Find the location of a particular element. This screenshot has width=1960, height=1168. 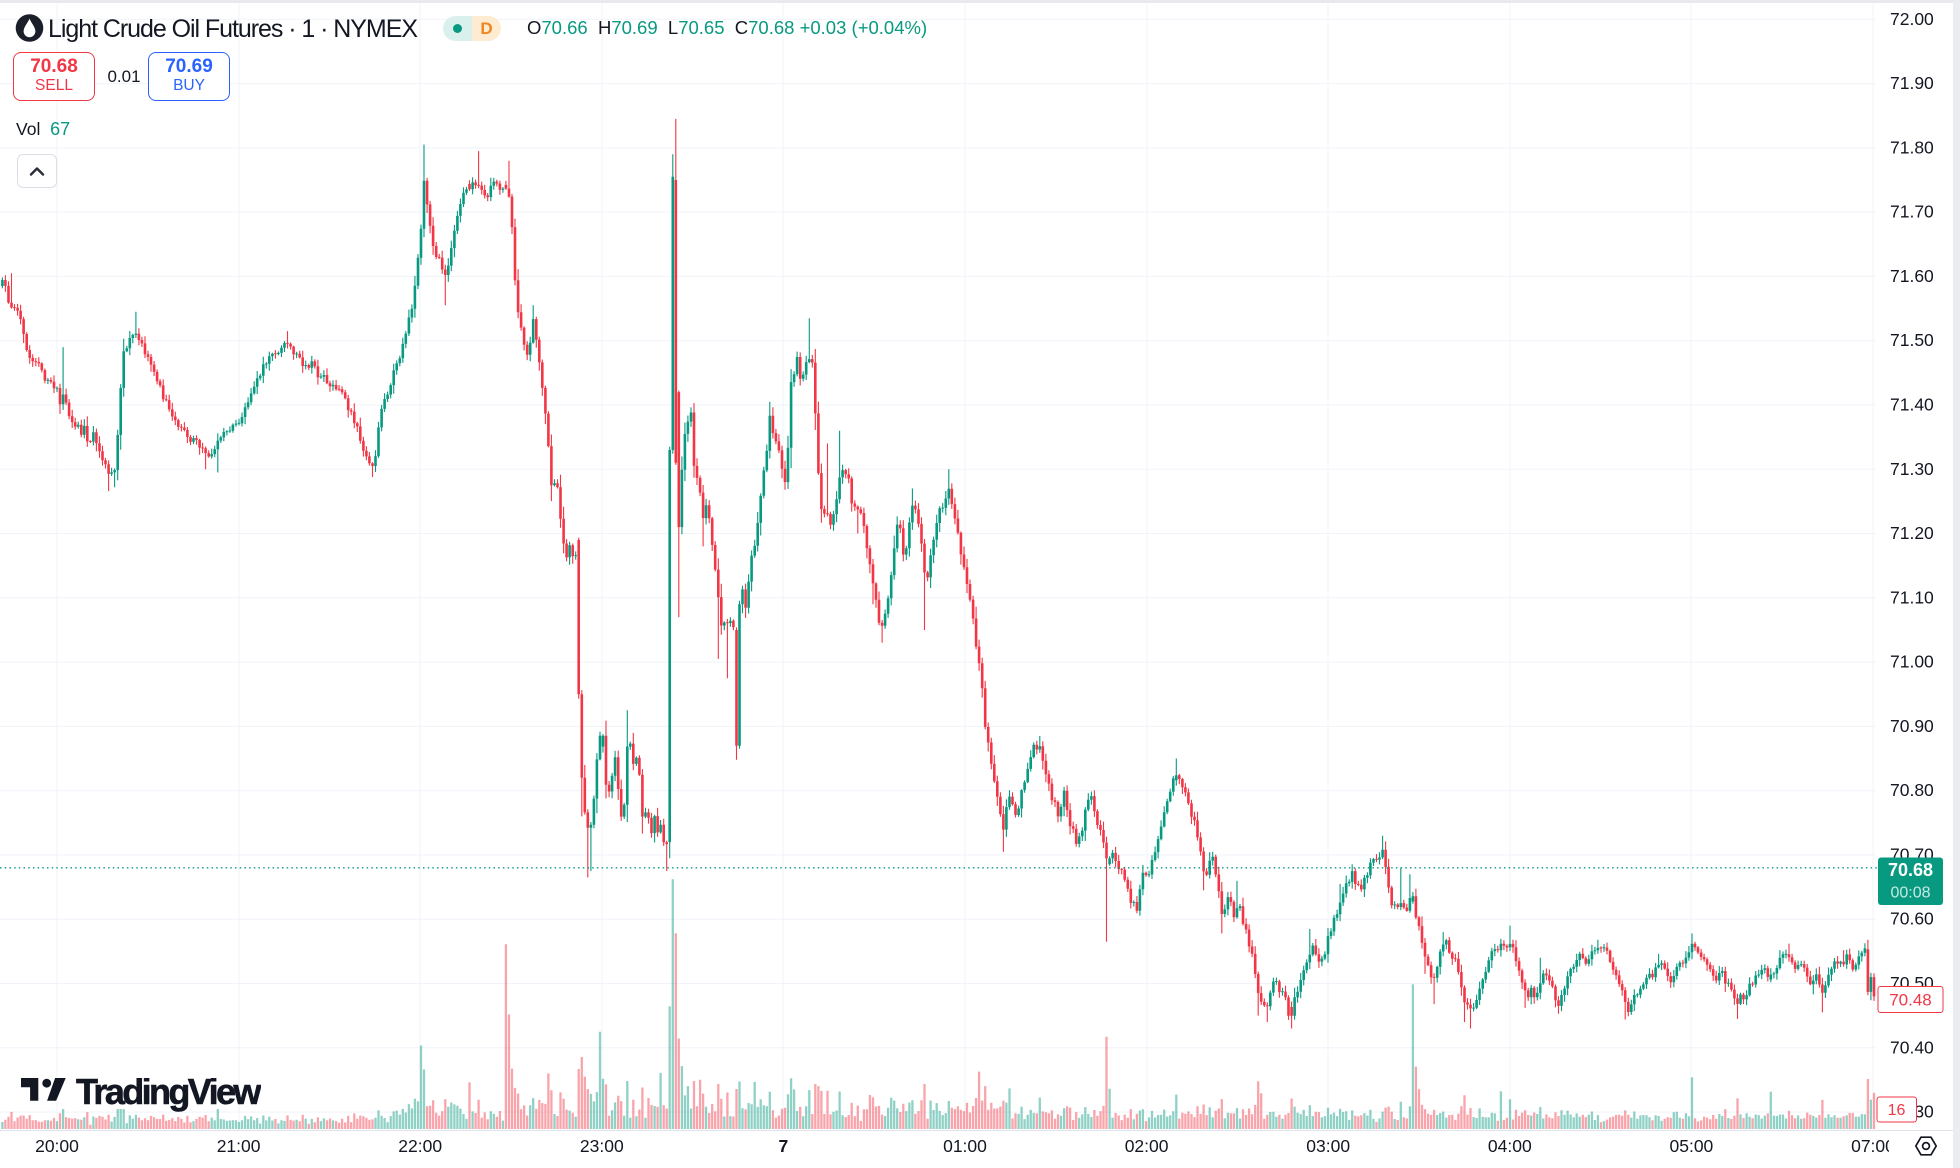

svg-text: 70.40 is located at coordinates (1912, 1047).